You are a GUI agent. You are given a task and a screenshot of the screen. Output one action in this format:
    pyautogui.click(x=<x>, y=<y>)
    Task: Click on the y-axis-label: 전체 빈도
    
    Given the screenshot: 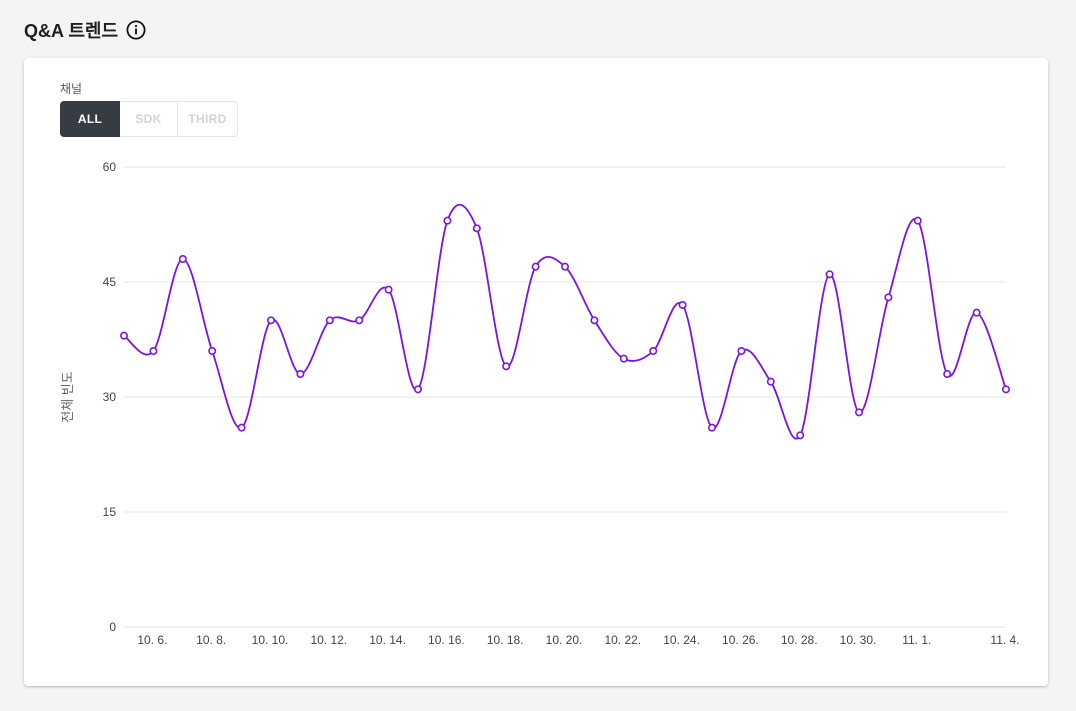 What is the action you would take?
    pyautogui.click(x=67, y=396)
    